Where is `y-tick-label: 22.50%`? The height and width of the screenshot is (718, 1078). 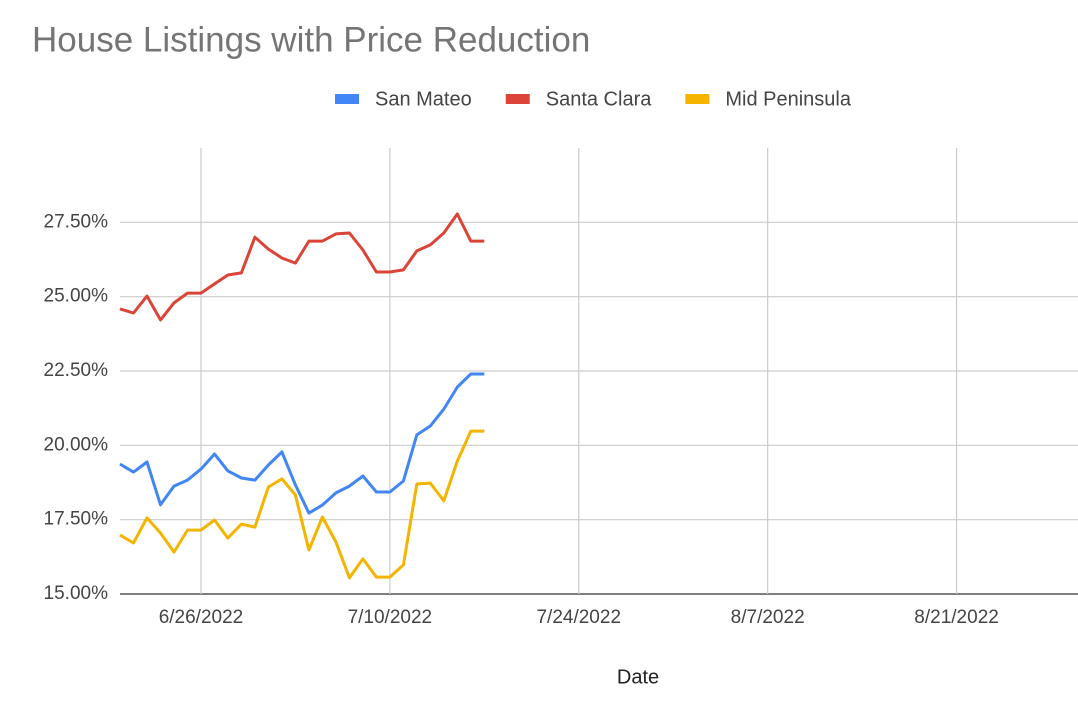
y-tick-label: 22.50% is located at coordinates (76, 370).